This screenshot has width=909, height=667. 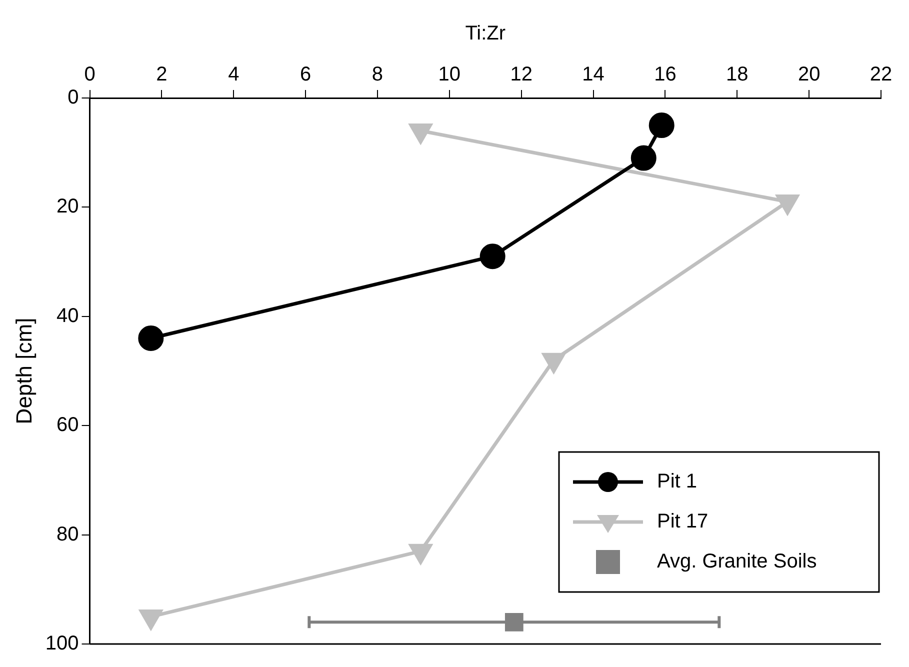 What do you see at coordinates (677, 481) in the screenshot?
I see `legend-label: Pit 1` at bounding box center [677, 481].